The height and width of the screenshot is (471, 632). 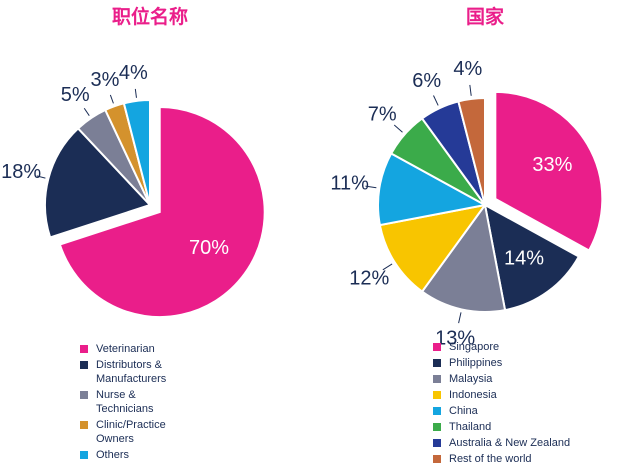 I want to click on chart-title-country: 国家, so click(x=484, y=17).